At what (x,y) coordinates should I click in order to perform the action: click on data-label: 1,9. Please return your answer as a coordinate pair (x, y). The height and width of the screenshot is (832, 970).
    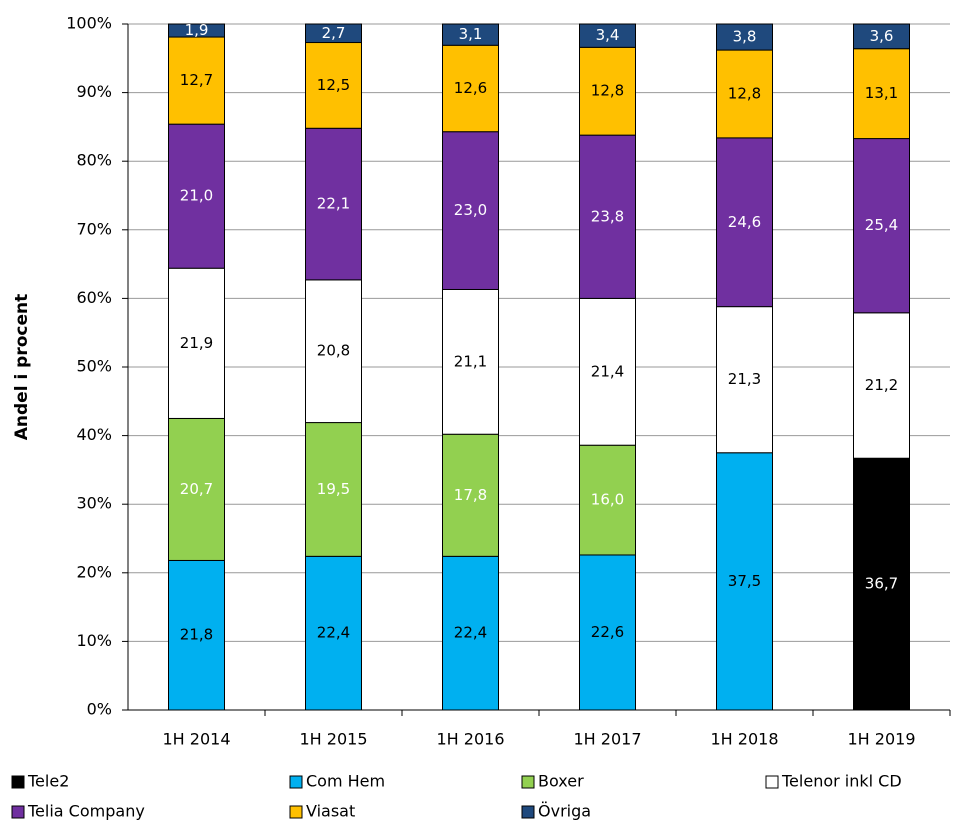
    Looking at the image, I should click on (197, 30).